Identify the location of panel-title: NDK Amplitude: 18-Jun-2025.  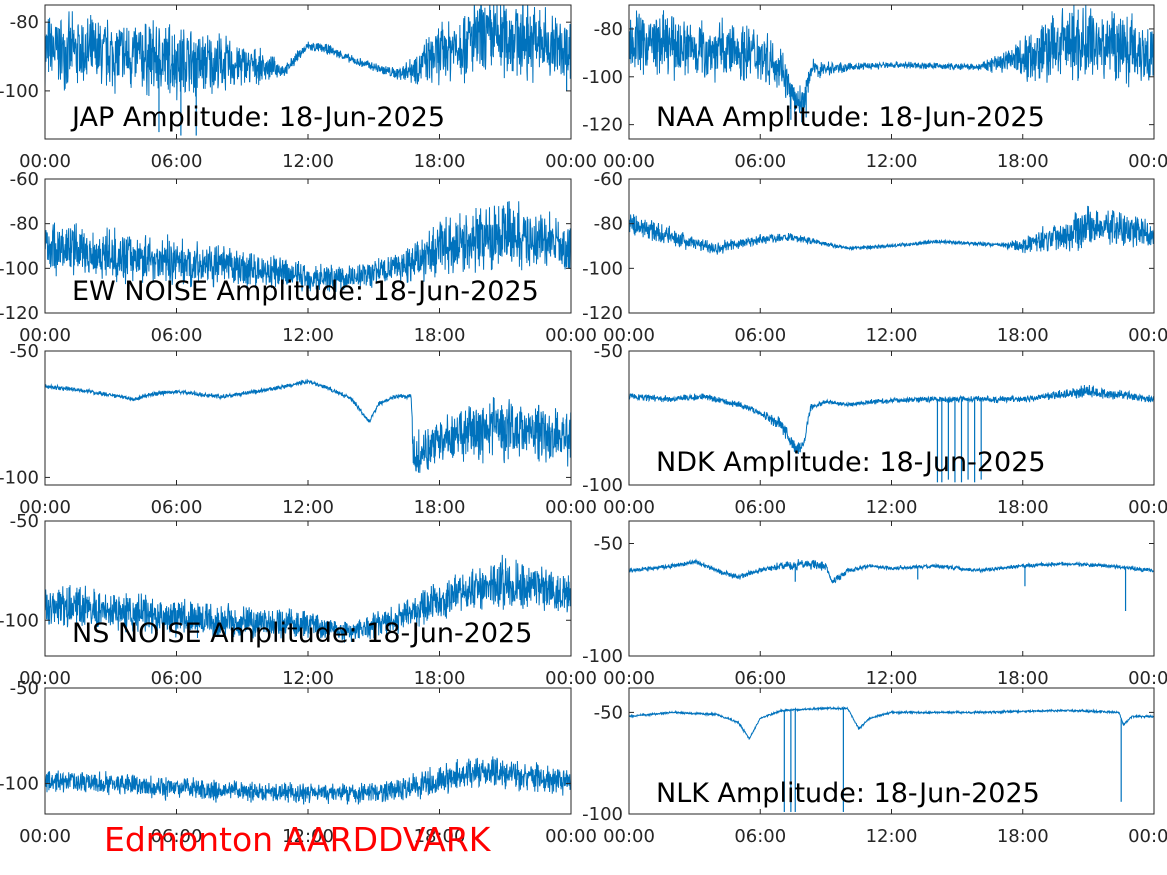
(851, 462).